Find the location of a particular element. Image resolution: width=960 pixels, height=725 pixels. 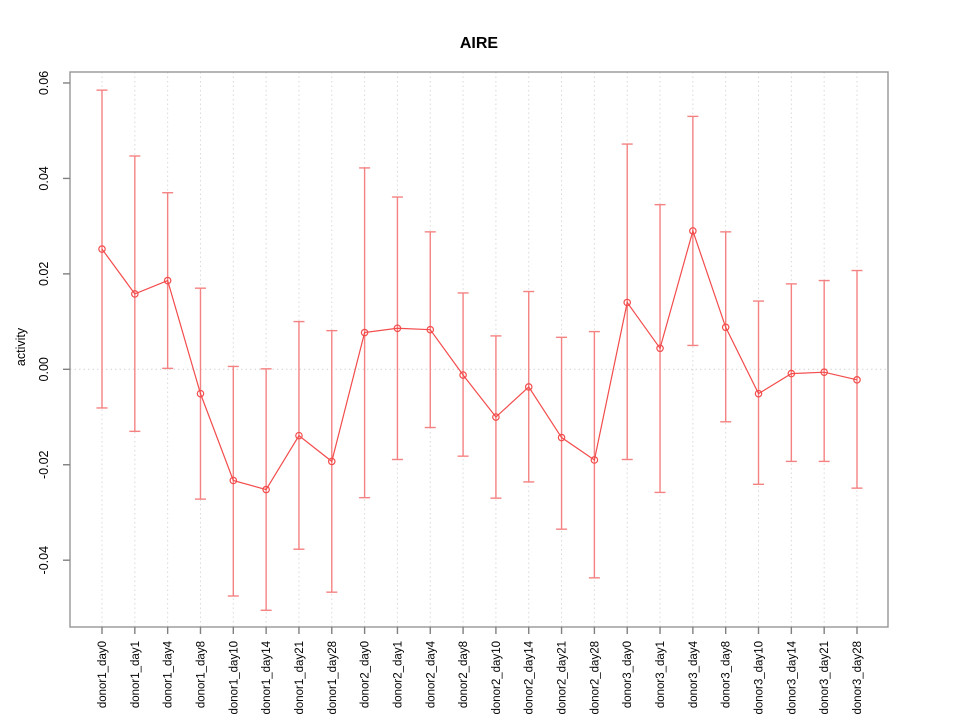

y-tick-label: 0.04 is located at coordinates (44, 178).